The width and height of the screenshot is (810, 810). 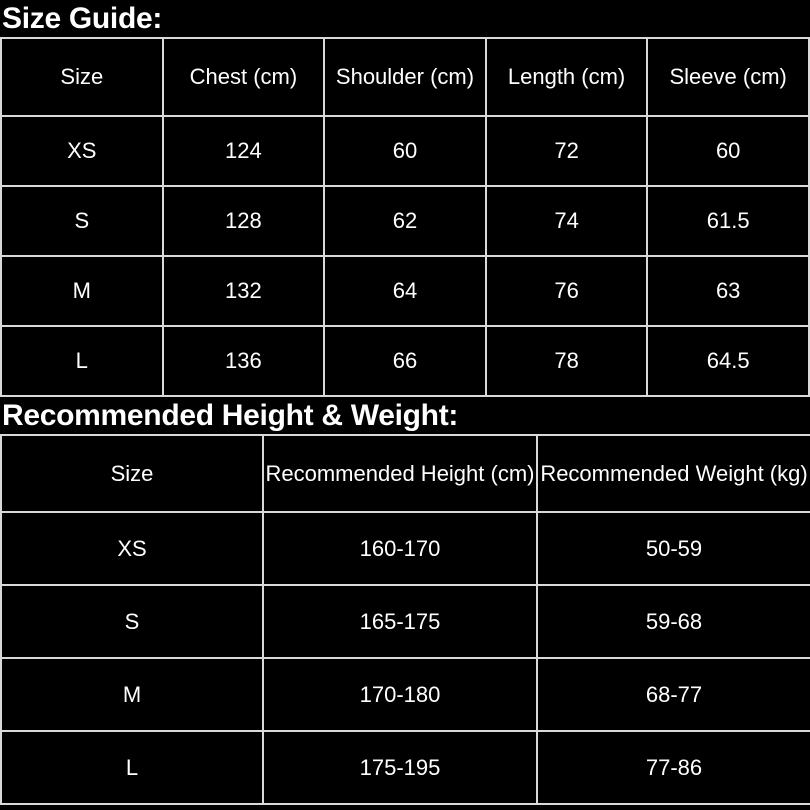 I want to click on header-cell: Shoulder (cm), so click(x=405, y=77).